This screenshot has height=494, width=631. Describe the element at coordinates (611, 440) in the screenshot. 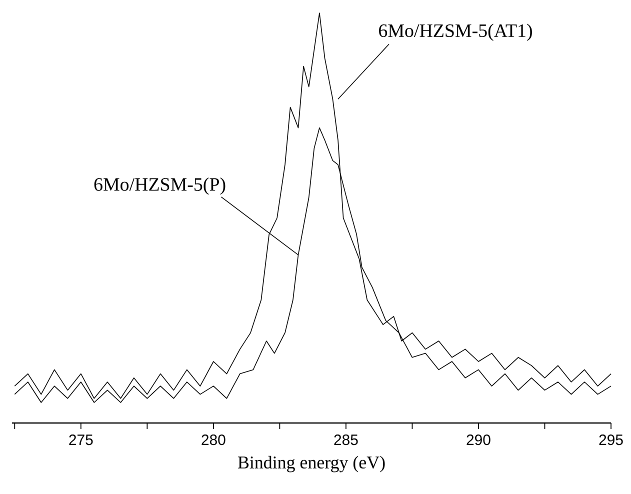

I see `x-tick-label: 295` at that location.